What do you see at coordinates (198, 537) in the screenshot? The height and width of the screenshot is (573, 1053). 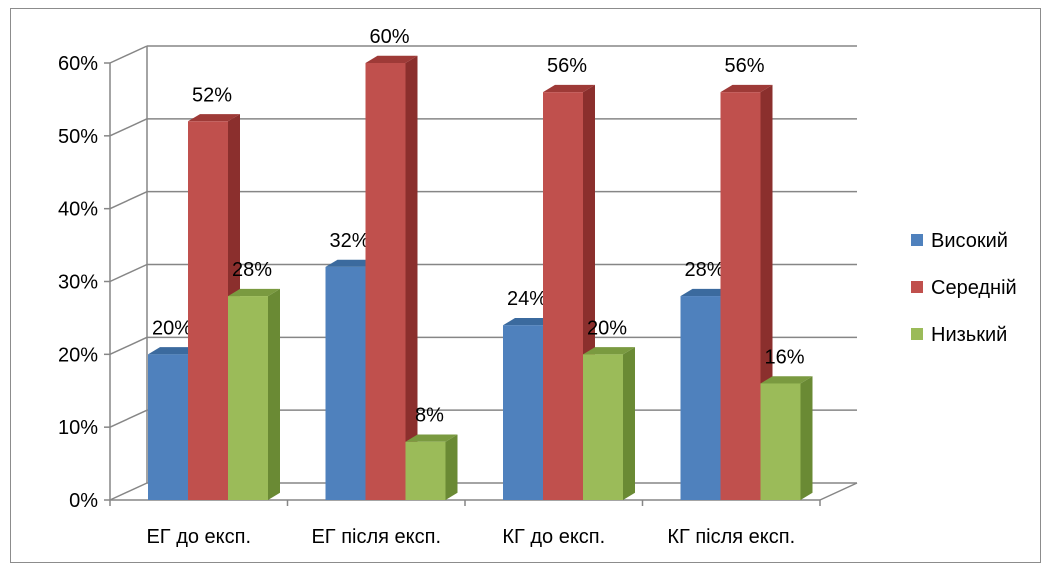 I see `category-label: ЕГ до експ.` at bounding box center [198, 537].